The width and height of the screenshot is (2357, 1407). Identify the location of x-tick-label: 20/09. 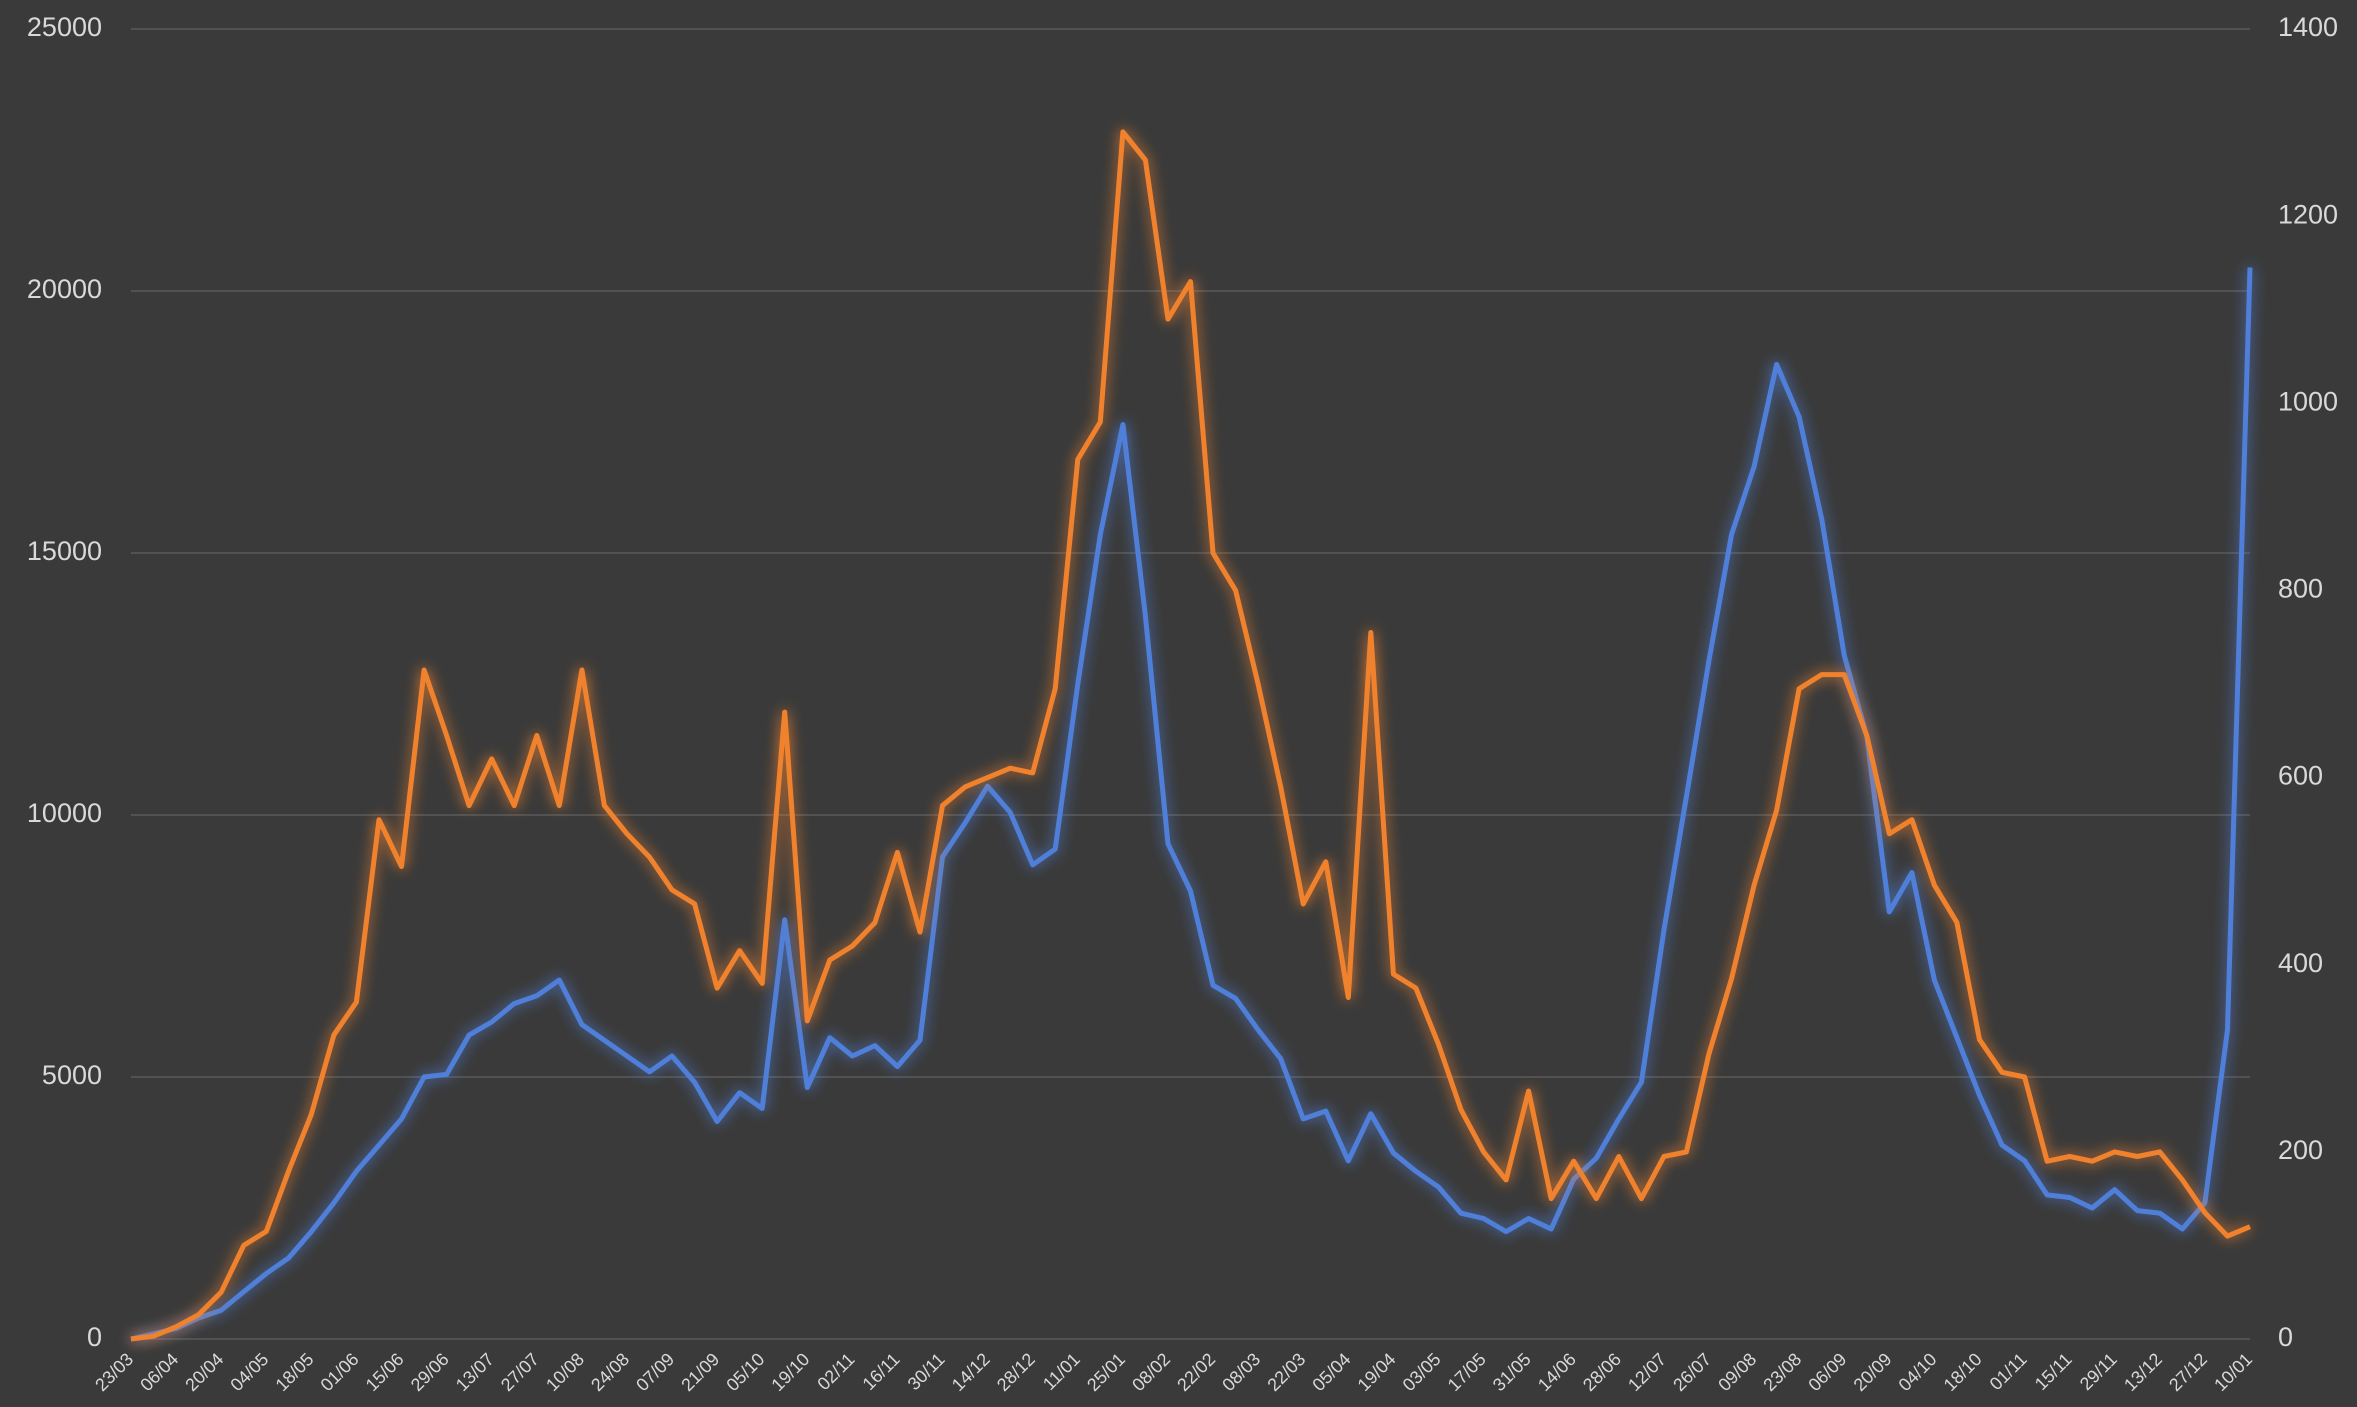
(1873, 1372).